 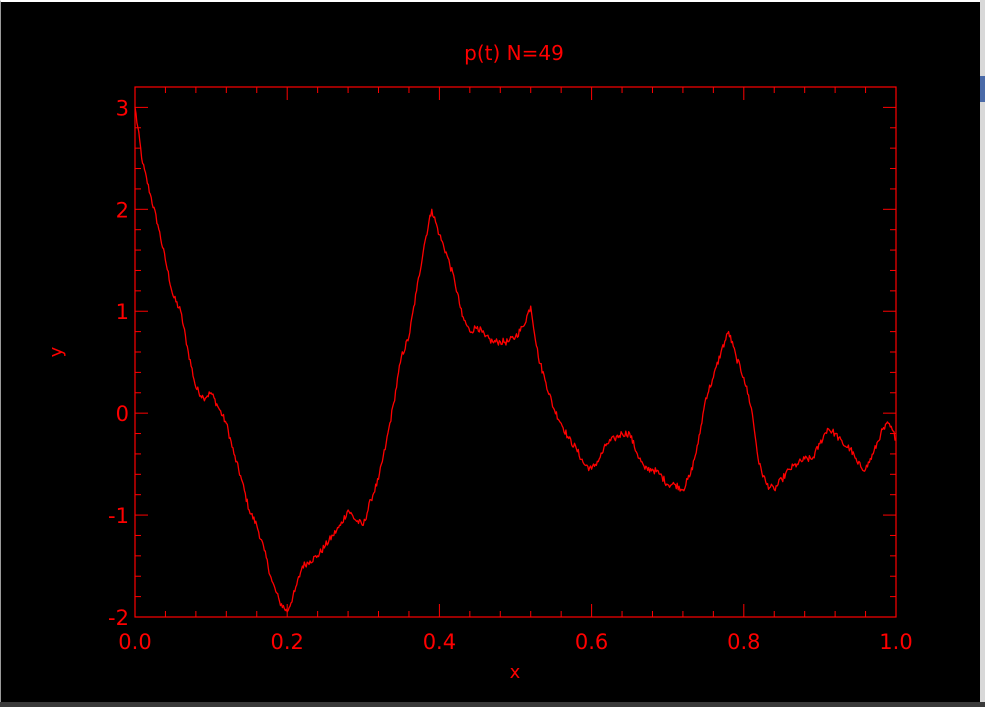 What do you see at coordinates (591, 642) in the screenshot?
I see `x-tick-label: 0.6` at bounding box center [591, 642].